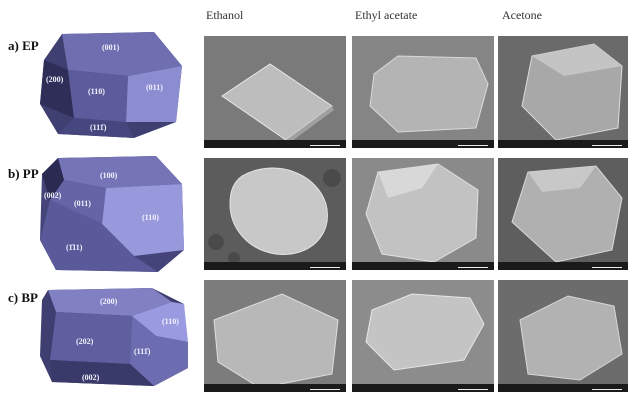  What do you see at coordinates (111, 85) in the screenshot?
I see `crystal-model-ep: (001) (200) (110) (011) (111̄)` at bounding box center [111, 85].